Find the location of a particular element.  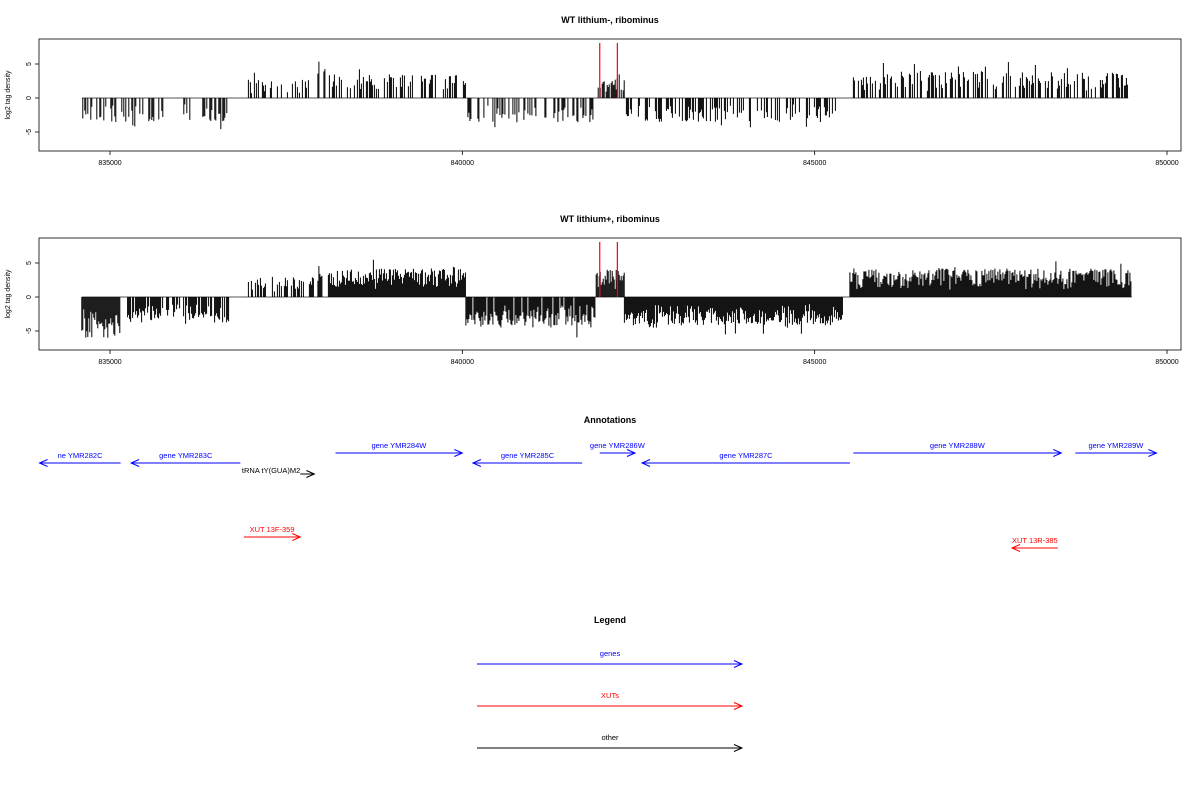

feature-trna-ty-gua-m2: tRNA tY(GUA)M2 is located at coordinates (279, 472).